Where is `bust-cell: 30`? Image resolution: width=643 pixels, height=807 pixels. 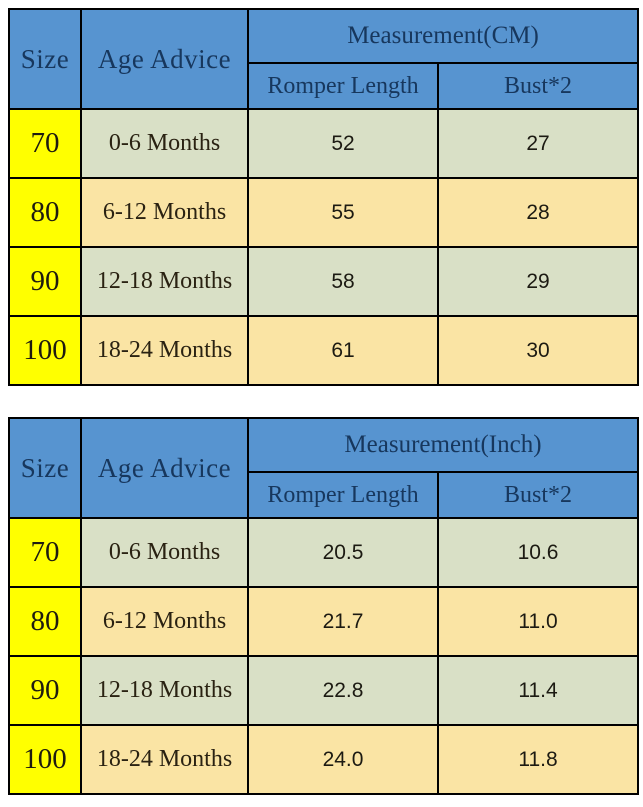 bust-cell: 30 is located at coordinates (538, 350).